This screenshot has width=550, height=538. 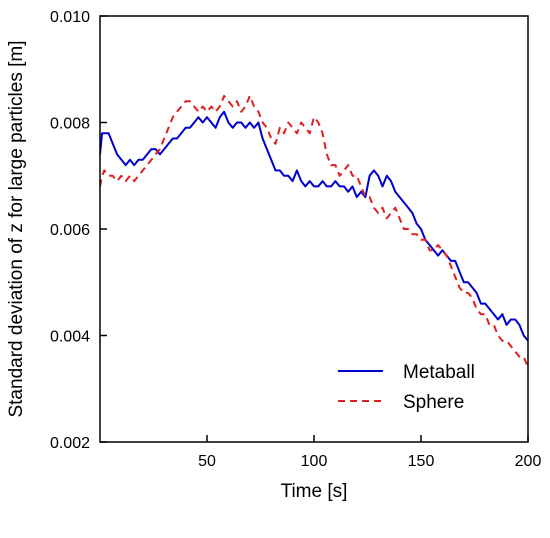 I want to click on x-axis-title: Time [s], so click(x=314, y=491).